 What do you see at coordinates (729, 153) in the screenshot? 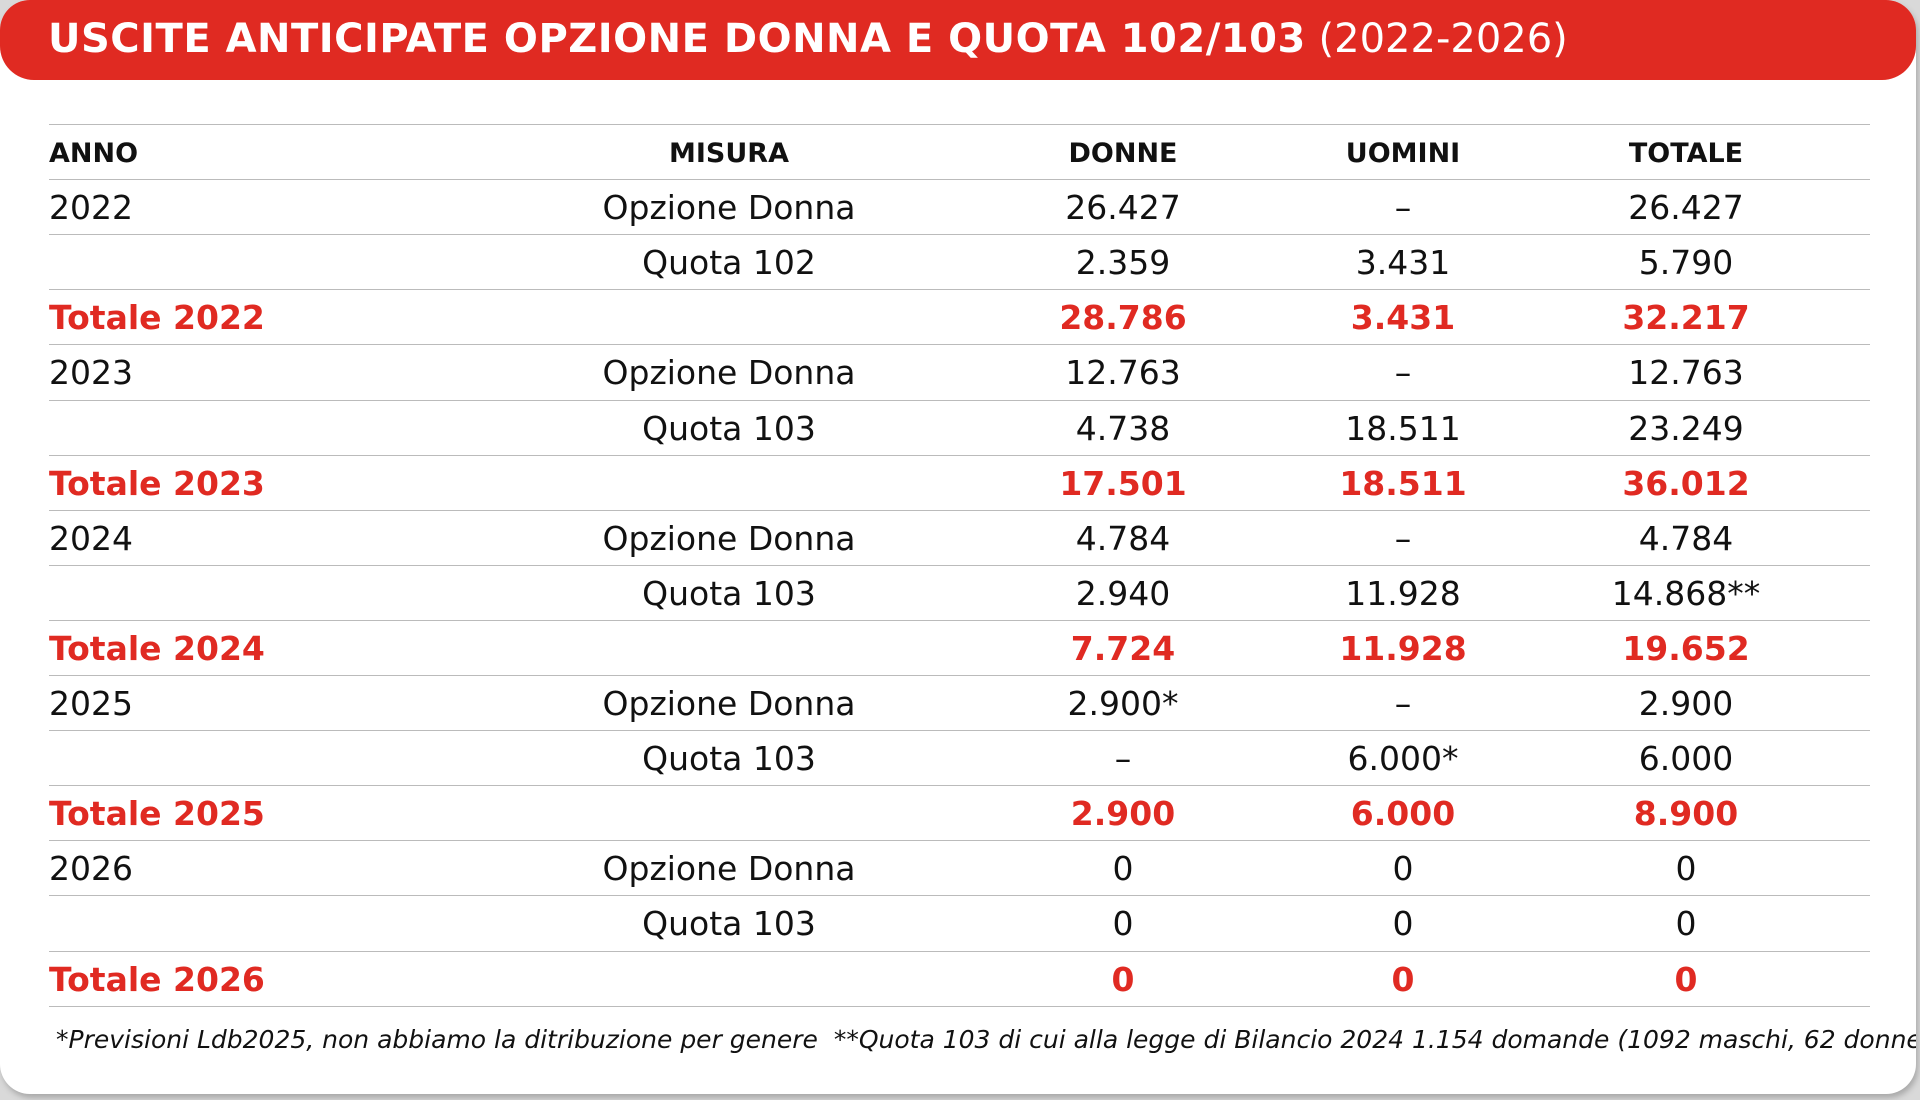
I see `cell: MISURA` at bounding box center [729, 153].